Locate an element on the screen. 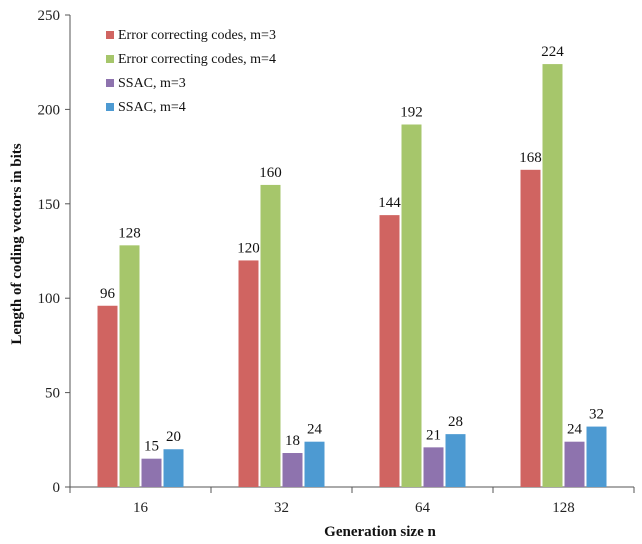 This screenshot has width=642, height=544. legend-label: Error correcting codes, m=4 is located at coordinates (197, 59).